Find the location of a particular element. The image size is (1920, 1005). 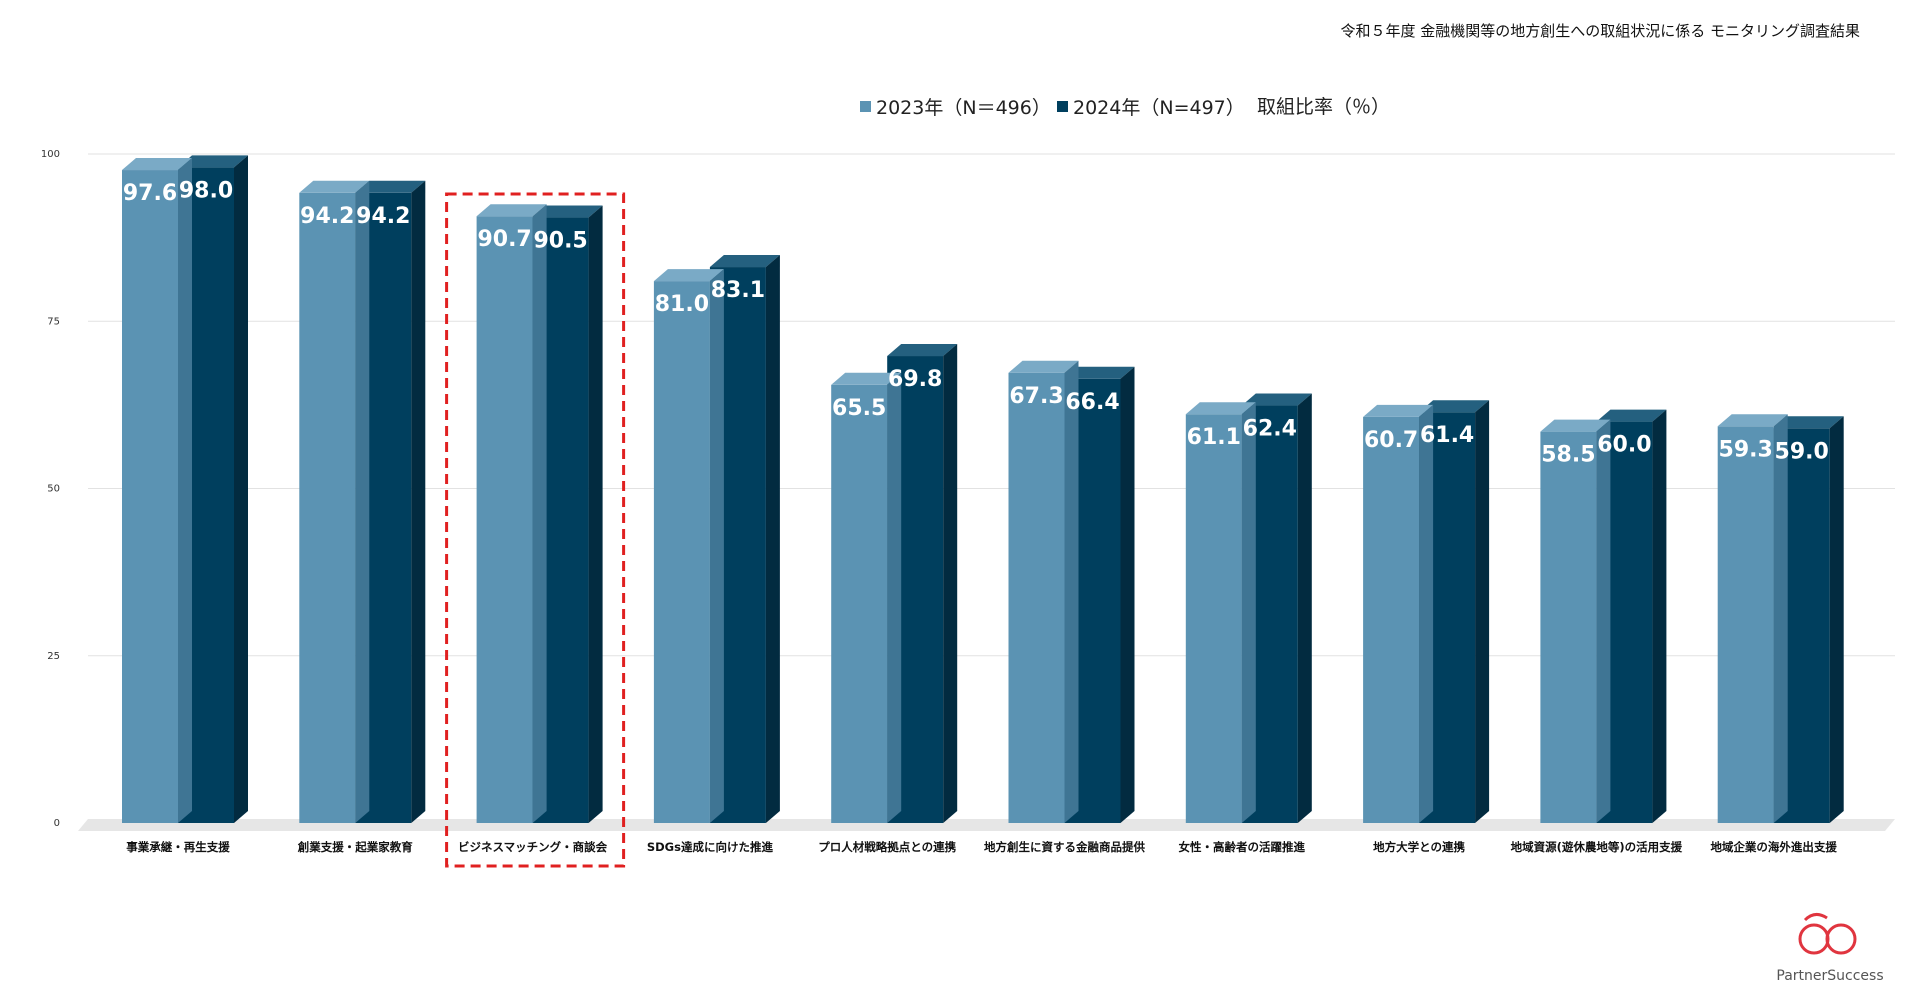

highlight-box is located at coordinates (535, 530).